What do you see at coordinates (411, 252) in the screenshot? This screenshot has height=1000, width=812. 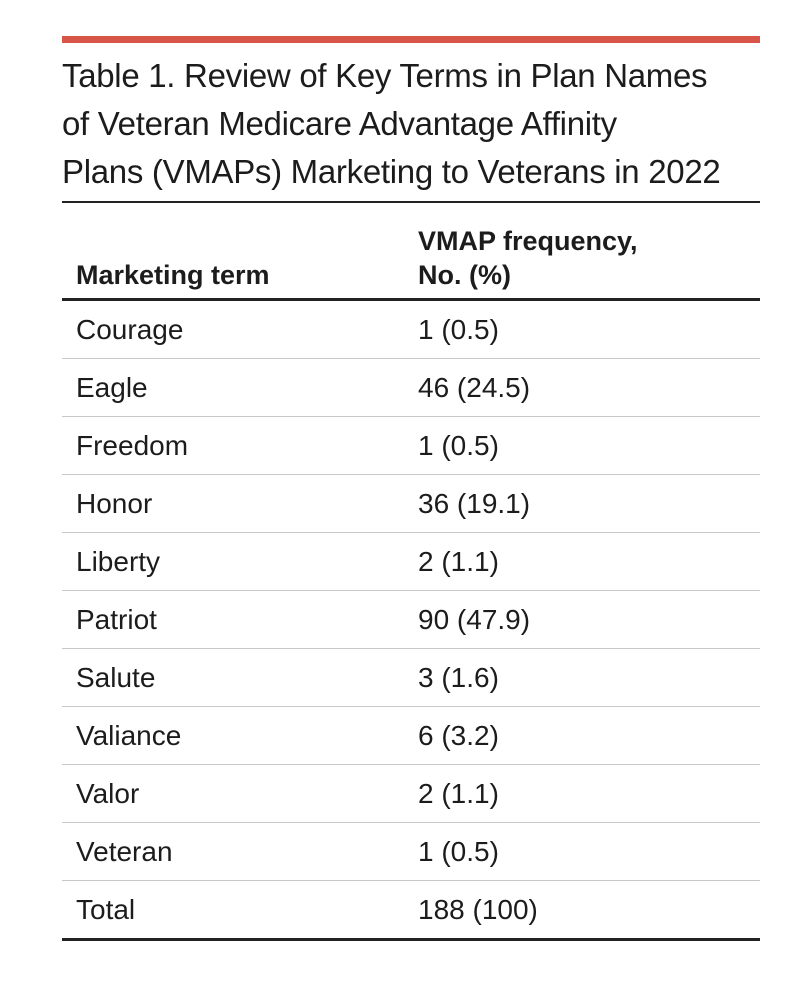 I see `table-header-row: Marketing term VMAP frequency, No. (%)` at bounding box center [411, 252].